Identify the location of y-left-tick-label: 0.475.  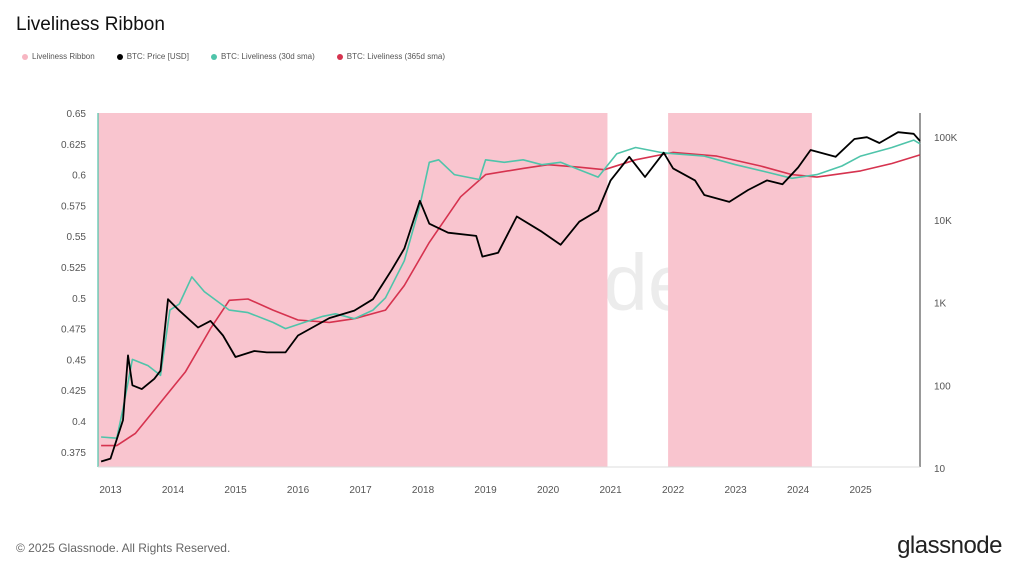
(73, 330).